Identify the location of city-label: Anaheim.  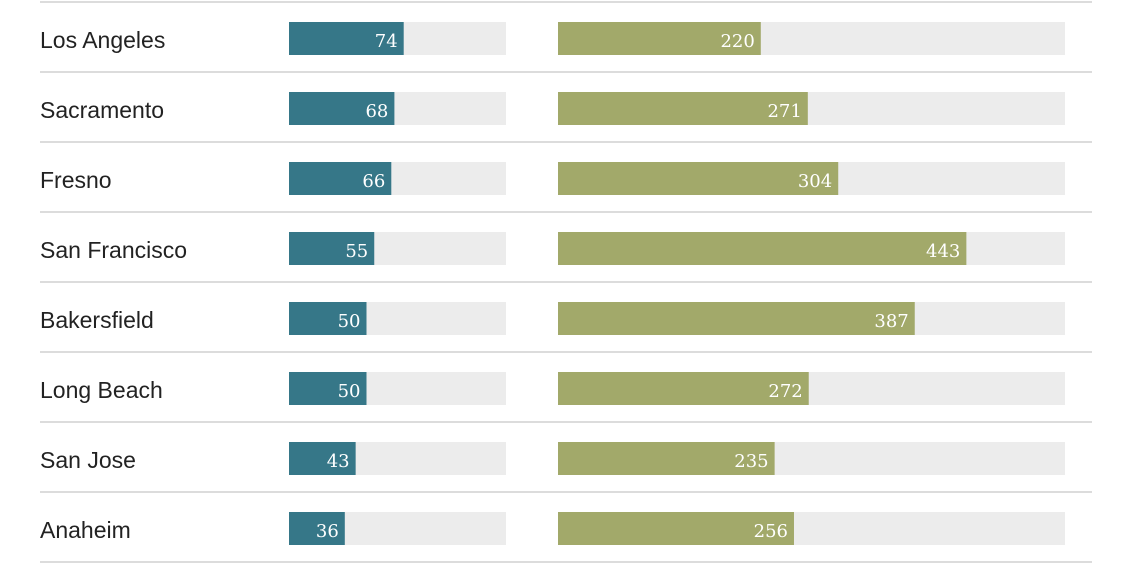
(85, 530).